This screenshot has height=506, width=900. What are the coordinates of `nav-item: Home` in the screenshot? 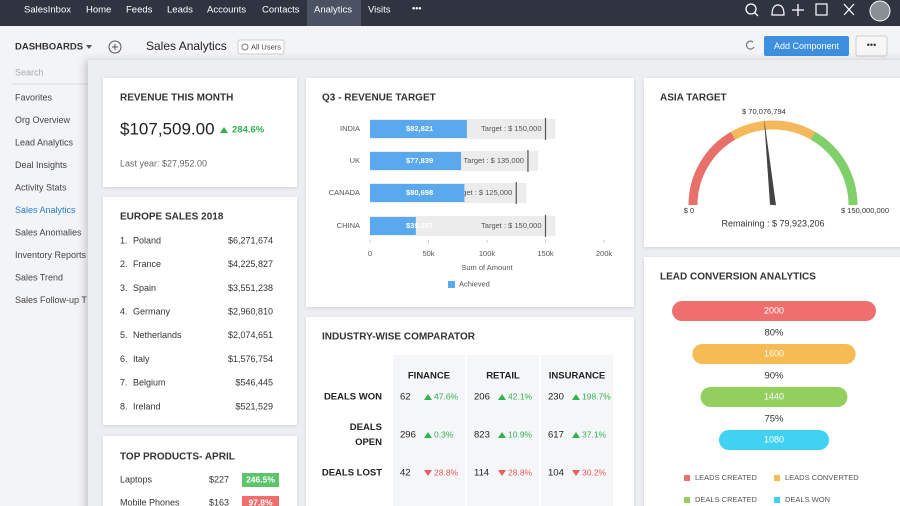 It's located at (98, 10).